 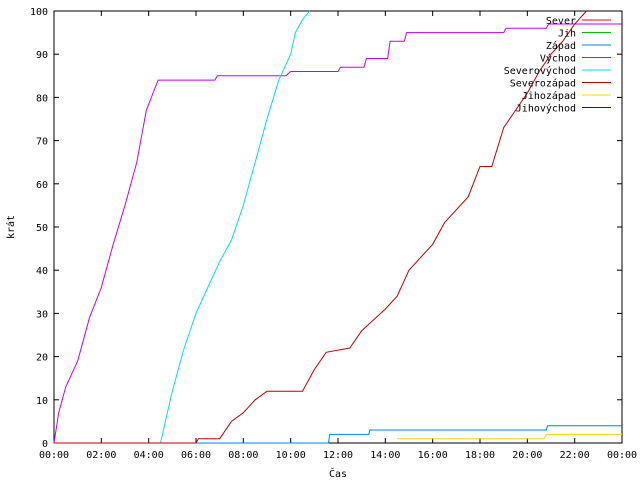 What do you see at coordinates (243, 455) in the screenshot?
I see `x-tick-label: 08:00` at bounding box center [243, 455].